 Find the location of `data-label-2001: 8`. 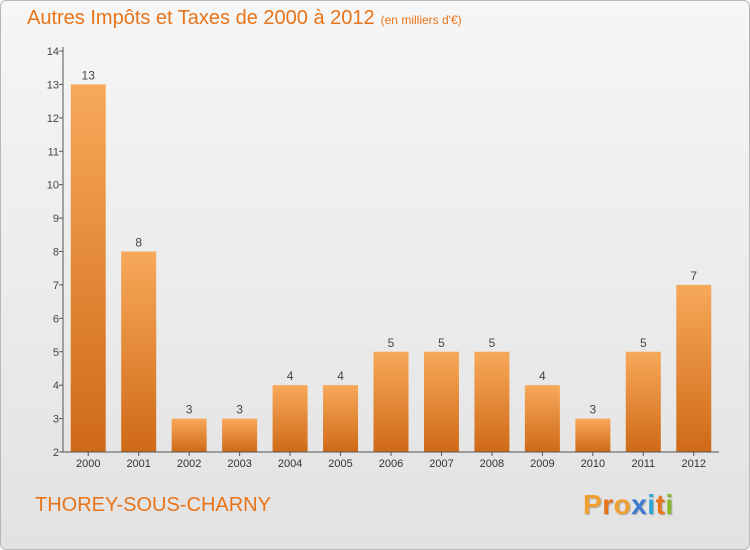

data-label-2001: 8 is located at coordinates (138, 243).